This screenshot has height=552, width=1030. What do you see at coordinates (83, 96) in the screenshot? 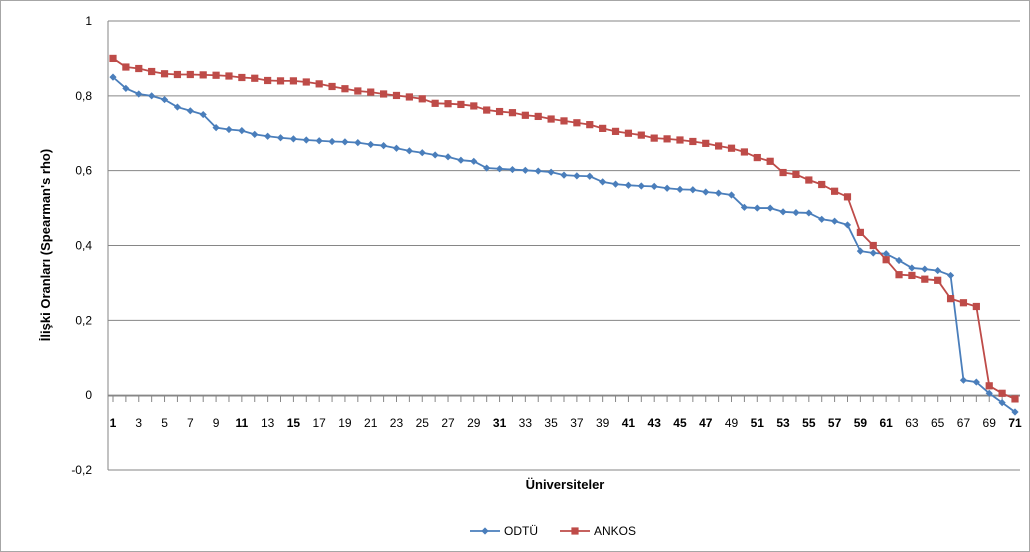
I see `y-tick-label: 0,8` at bounding box center [83, 96].